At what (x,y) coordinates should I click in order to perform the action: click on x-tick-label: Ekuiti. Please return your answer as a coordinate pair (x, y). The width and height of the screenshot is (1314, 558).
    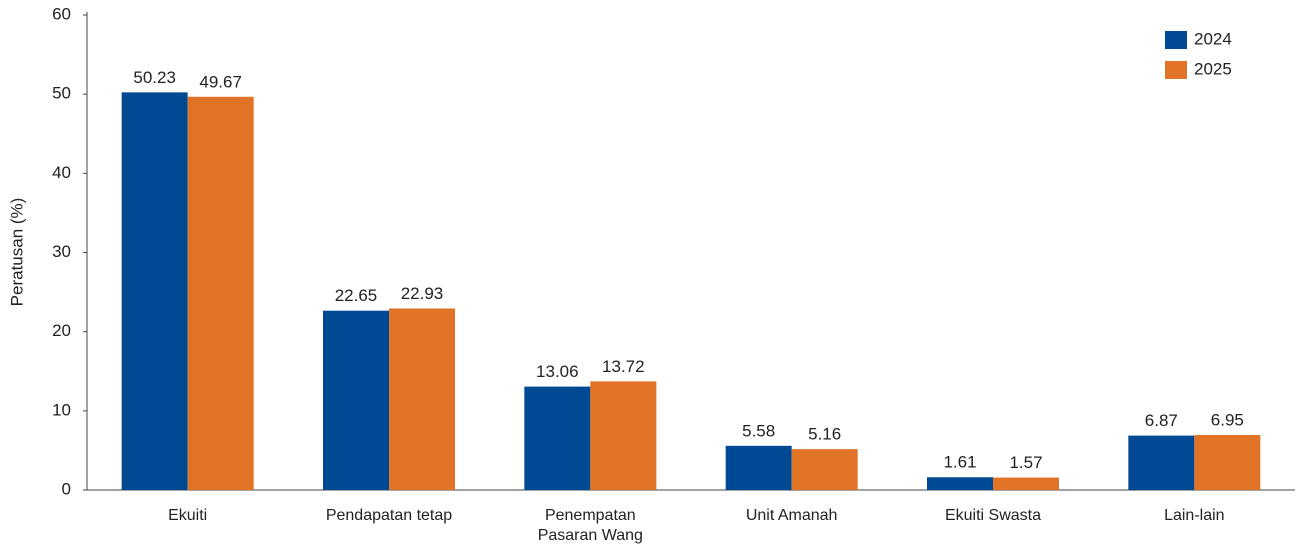
    Looking at the image, I should click on (188, 515).